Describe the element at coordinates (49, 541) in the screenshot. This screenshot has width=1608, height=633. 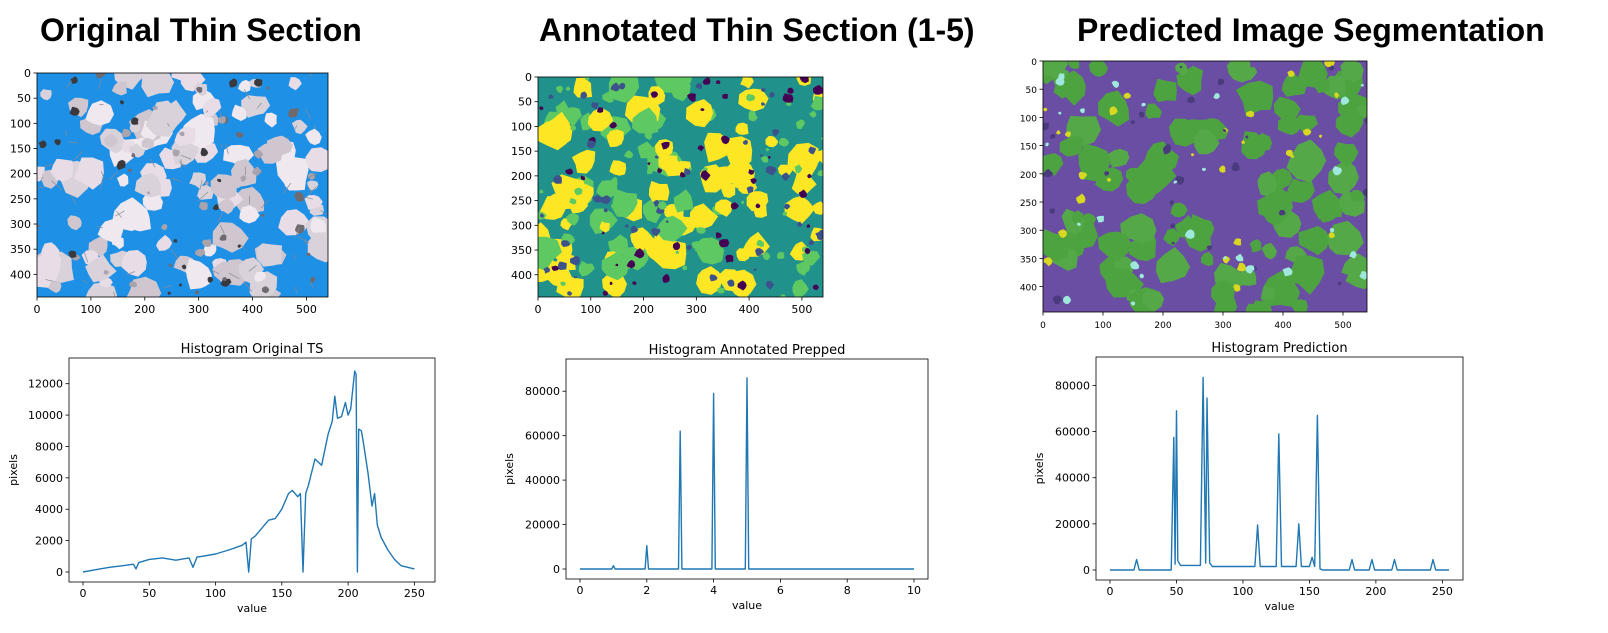
I see `y-tick-label: 2000` at that location.